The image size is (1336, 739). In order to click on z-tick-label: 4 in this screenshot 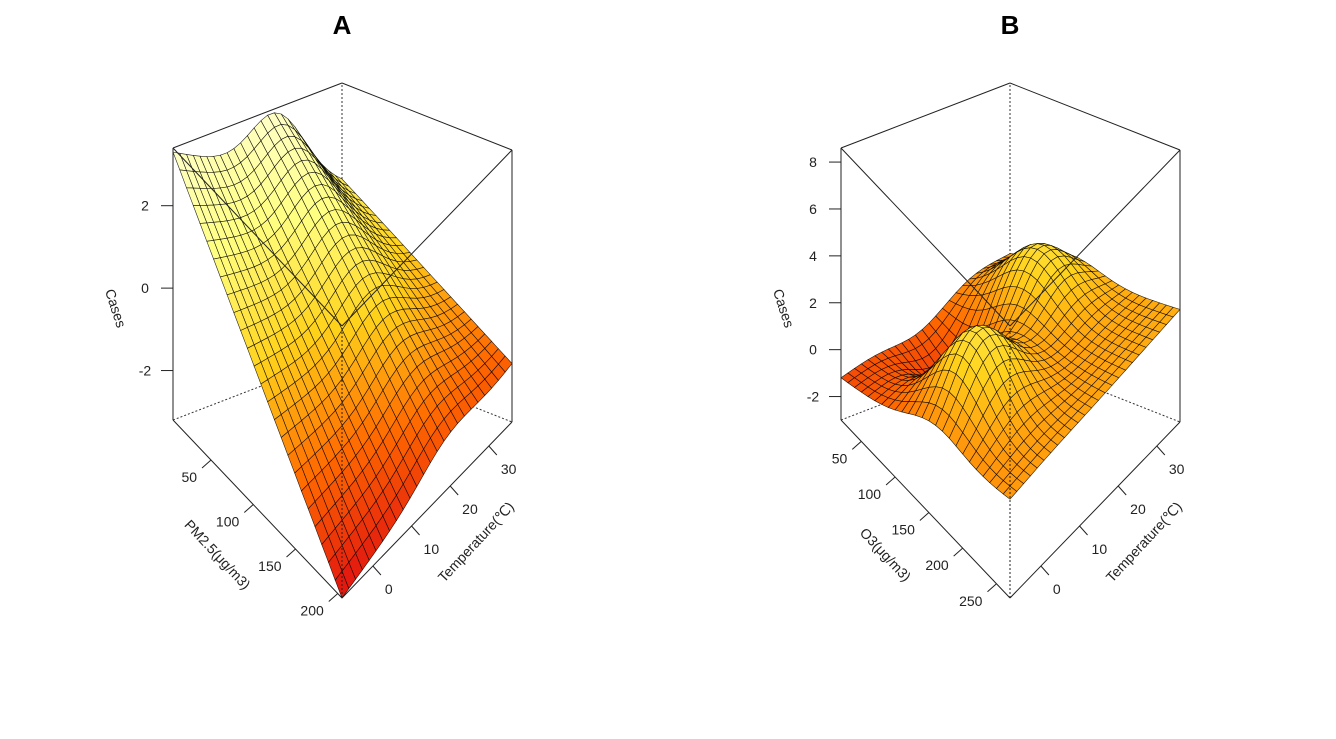, I will do `click(813, 256)`.